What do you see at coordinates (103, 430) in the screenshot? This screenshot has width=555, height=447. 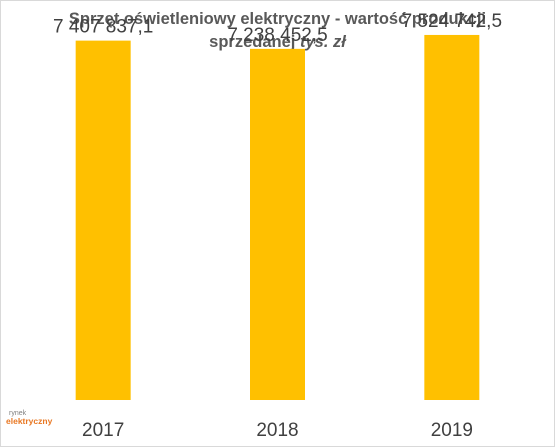 I see `x-tick-label-2017: 2017` at bounding box center [103, 430].